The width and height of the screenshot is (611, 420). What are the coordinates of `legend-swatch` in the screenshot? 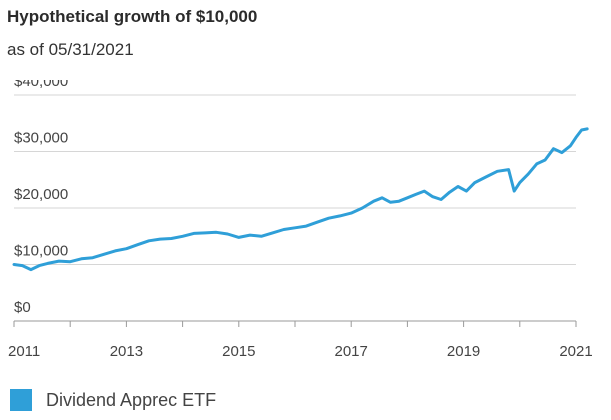 It's located at (21, 400).